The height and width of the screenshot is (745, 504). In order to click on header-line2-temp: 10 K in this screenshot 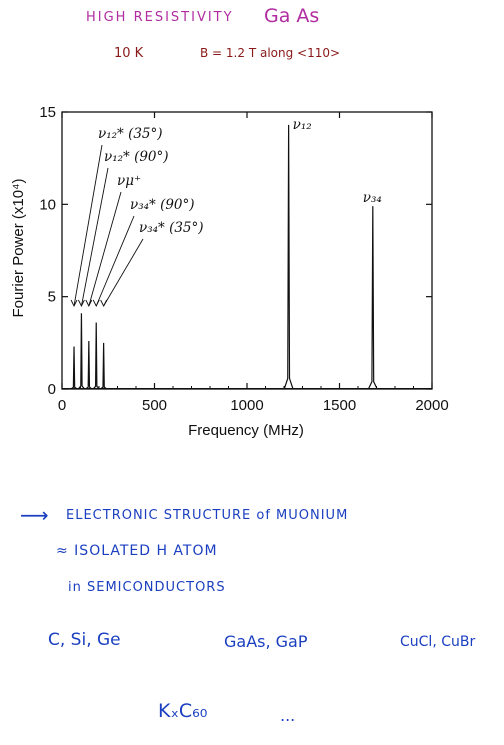, I will do `click(129, 53)`.